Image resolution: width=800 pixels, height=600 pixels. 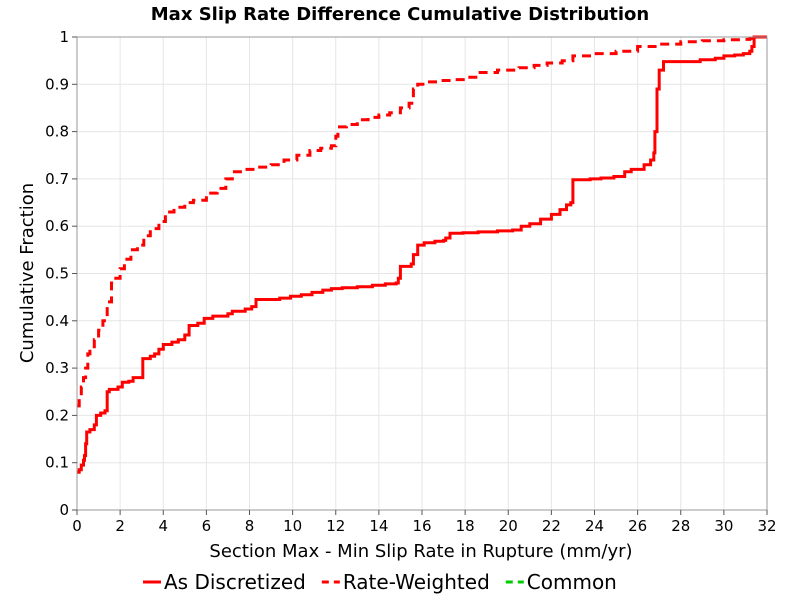 I want to click on legend-item-rate-weighted: Rate-Weighted, so click(x=405, y=582).